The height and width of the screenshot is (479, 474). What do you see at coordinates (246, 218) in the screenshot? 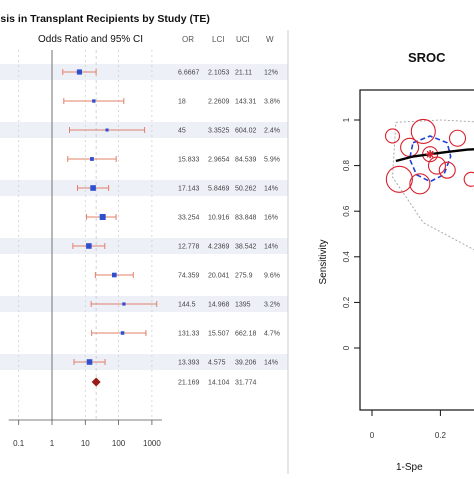
I see `cell-uci: 83.848` at bounding box center [246, 218].